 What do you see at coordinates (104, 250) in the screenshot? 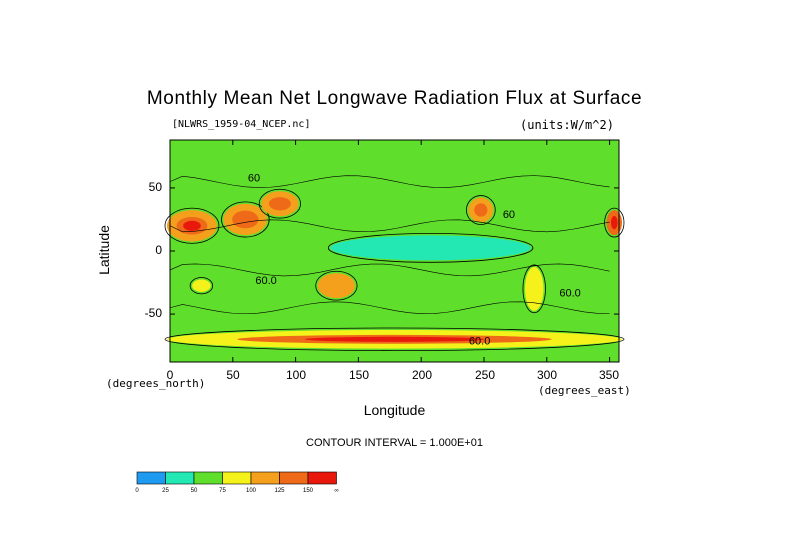
I see `y-axis-label: Latitude` at bounding box center [104, 250].